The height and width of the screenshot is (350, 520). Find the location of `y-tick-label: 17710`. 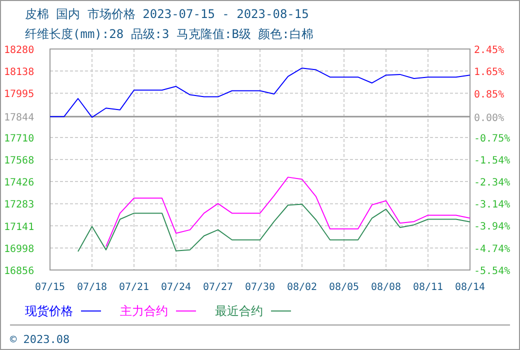

y-tick-label: 17710 is located at coordinates (19, 138).